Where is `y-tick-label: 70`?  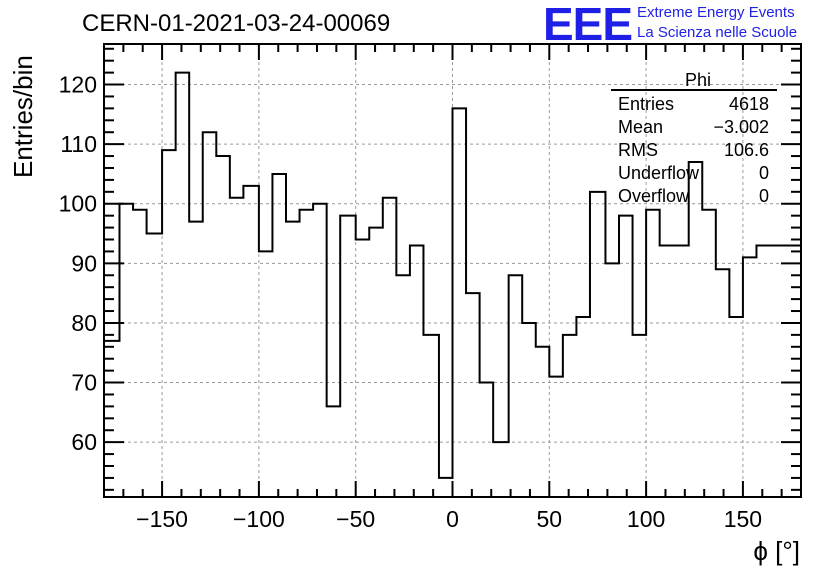 y-tick-label: 70 is located at coordinates (84, 383).